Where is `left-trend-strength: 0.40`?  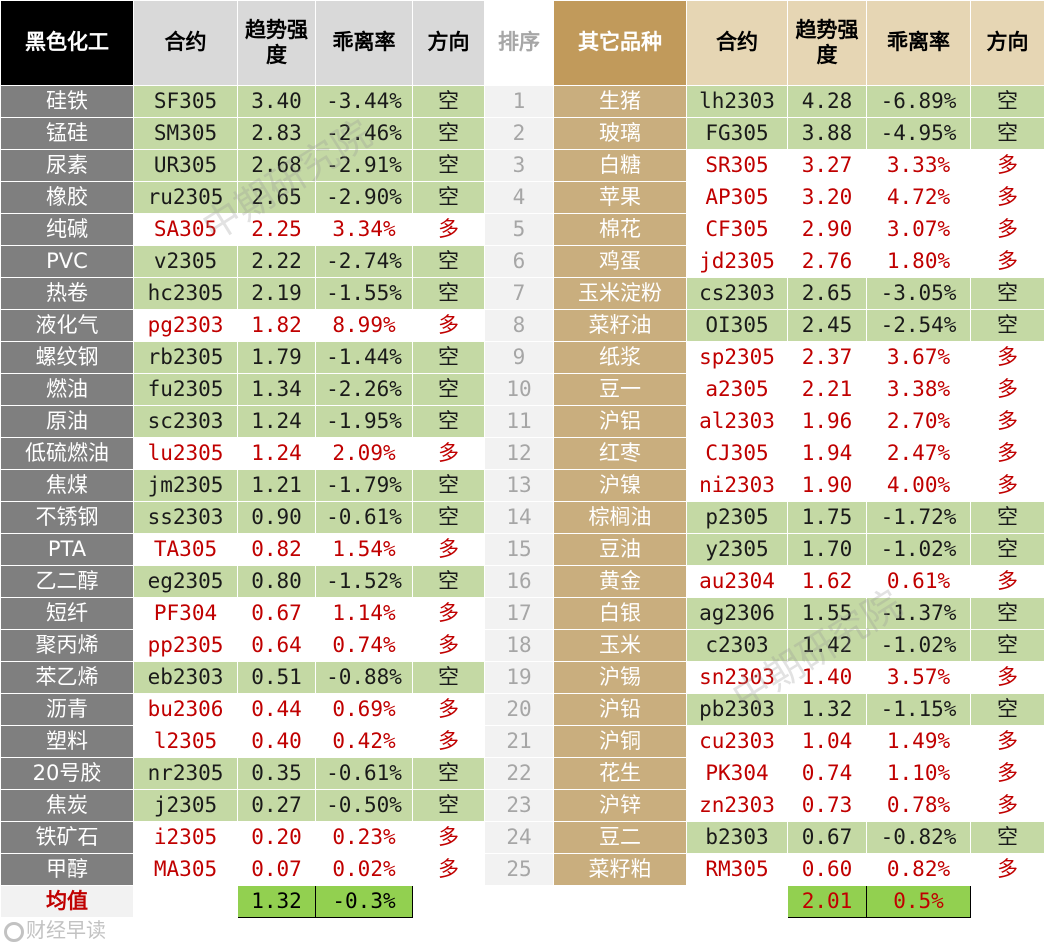
left-trend-strength: 0.40 is located at coordinates (276, 741).